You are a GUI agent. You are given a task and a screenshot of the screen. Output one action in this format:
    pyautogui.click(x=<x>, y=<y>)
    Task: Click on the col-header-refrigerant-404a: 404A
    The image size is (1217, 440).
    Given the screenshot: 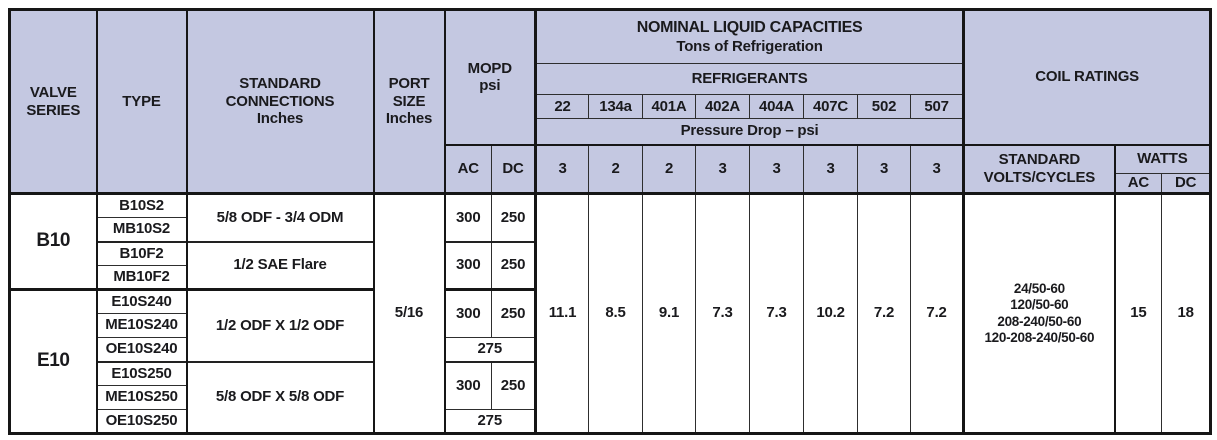 What is the action you would take?
    pyautogui.click(x=777, y=106)
    